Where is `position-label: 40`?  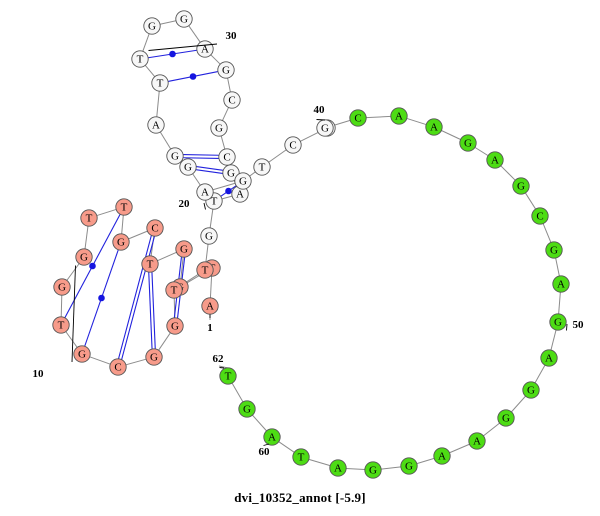 position-label: 40 is located at coordinates (320, 110).